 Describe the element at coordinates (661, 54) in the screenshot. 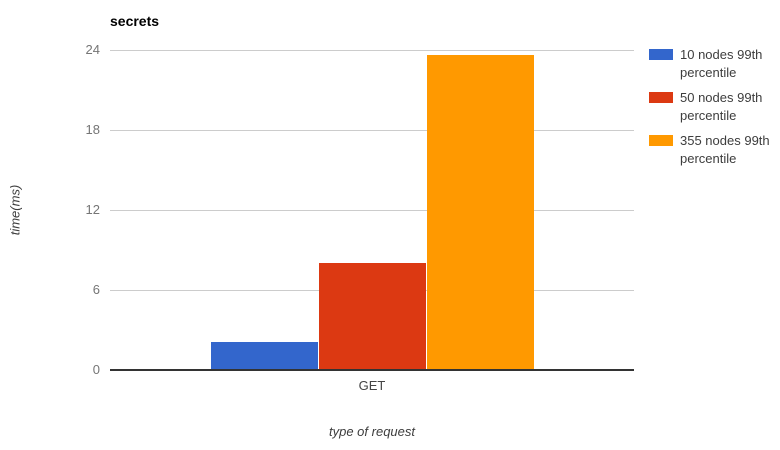

I see `legend-swatch-blue` at that location.